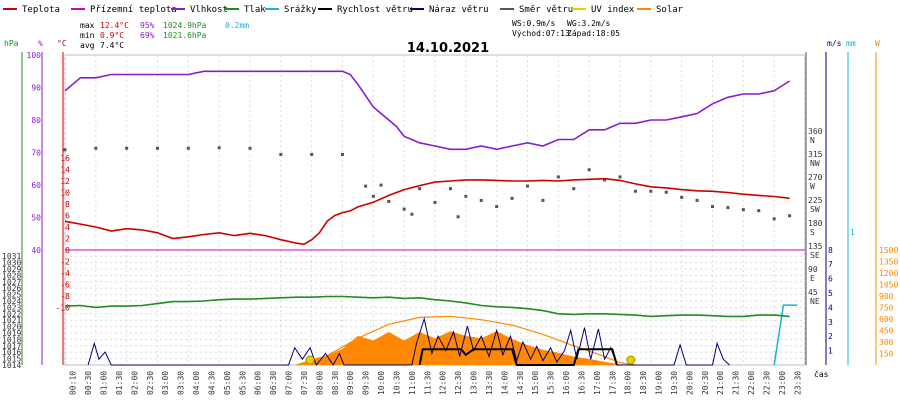  Describe the element at coordinates (474, 383) in the screenshot. I see `x-tick-label: 13:00` at that location.